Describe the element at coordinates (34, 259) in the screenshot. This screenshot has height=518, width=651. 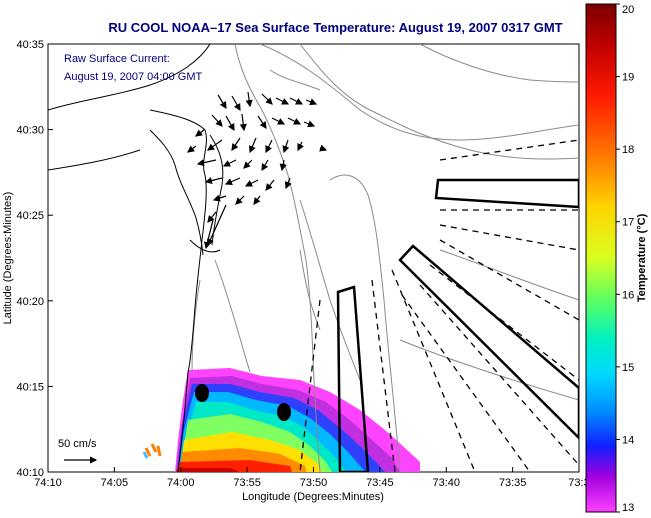
I see `y-axis-ticks: 40:35 40:30 40:25 40:20 40:15 40:10` at that location.